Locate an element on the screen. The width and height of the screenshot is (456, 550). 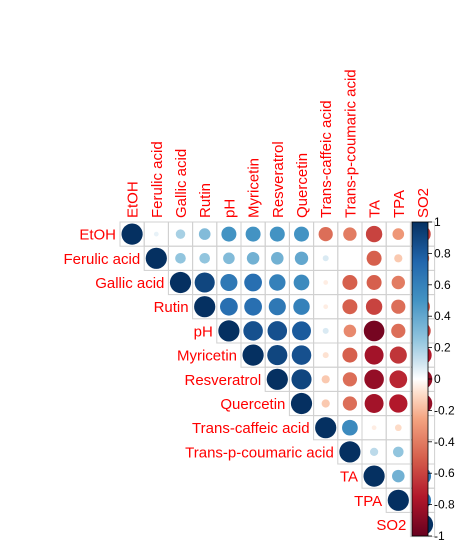
corr-circle-etoh-myricetin is located at coordinates (253, 234).